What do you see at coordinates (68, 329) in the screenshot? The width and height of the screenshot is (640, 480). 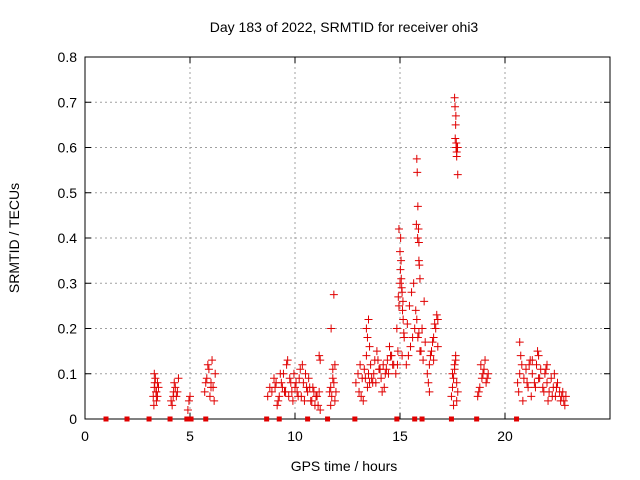 I see `y-tick-label: 0.2` at bounding box center [68, 329].